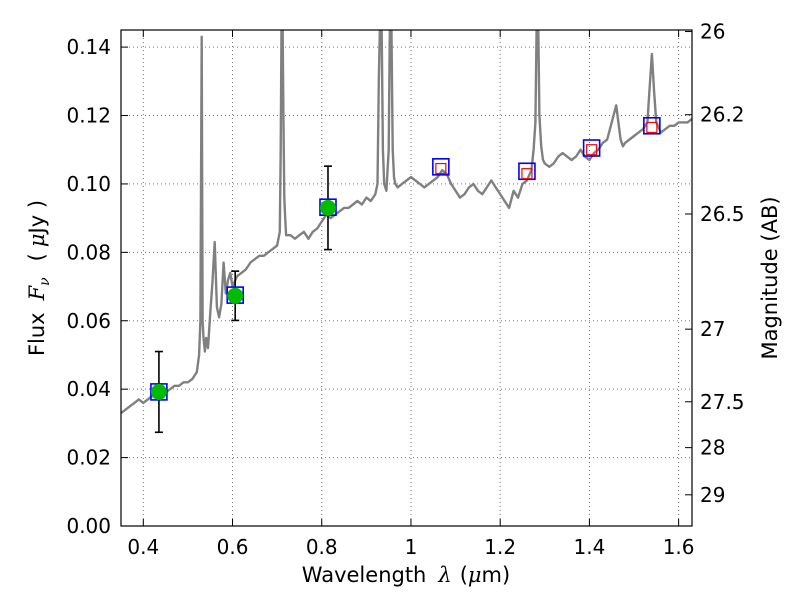  What do you see at coordinates (37, 257) in the screenshot?
I see `y-axis-label-paren: (` at bounding box center [37, 257].